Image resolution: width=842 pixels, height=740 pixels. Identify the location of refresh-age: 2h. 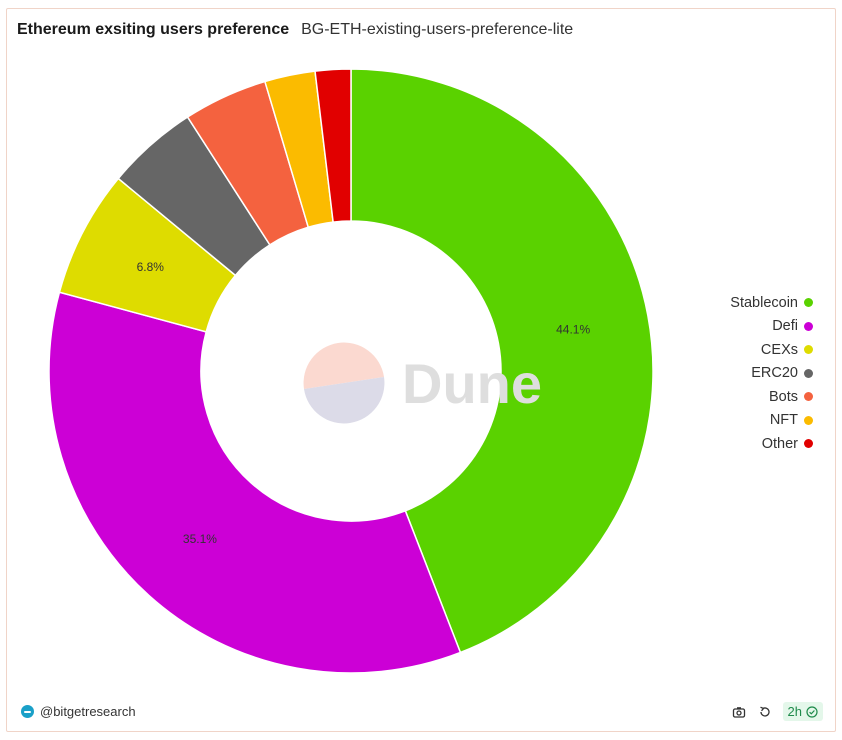
(794, 711).